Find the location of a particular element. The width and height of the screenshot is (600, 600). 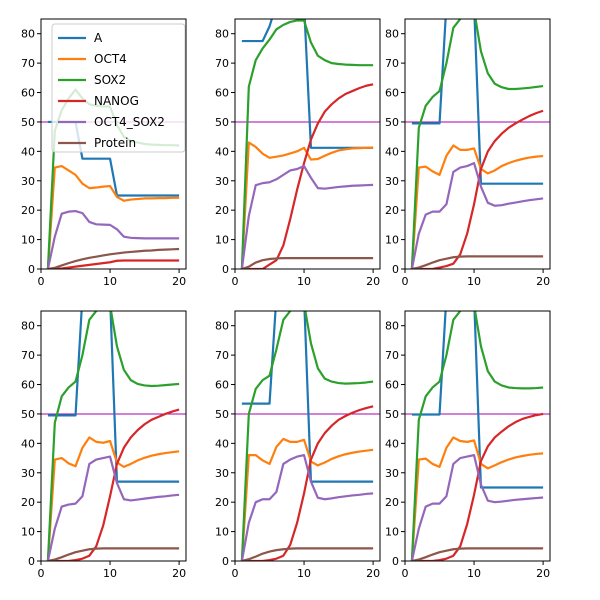

panel-3: 0 10 20 0 10 20 30 40 50 60 70 80 is located at coordinates (468, 153).